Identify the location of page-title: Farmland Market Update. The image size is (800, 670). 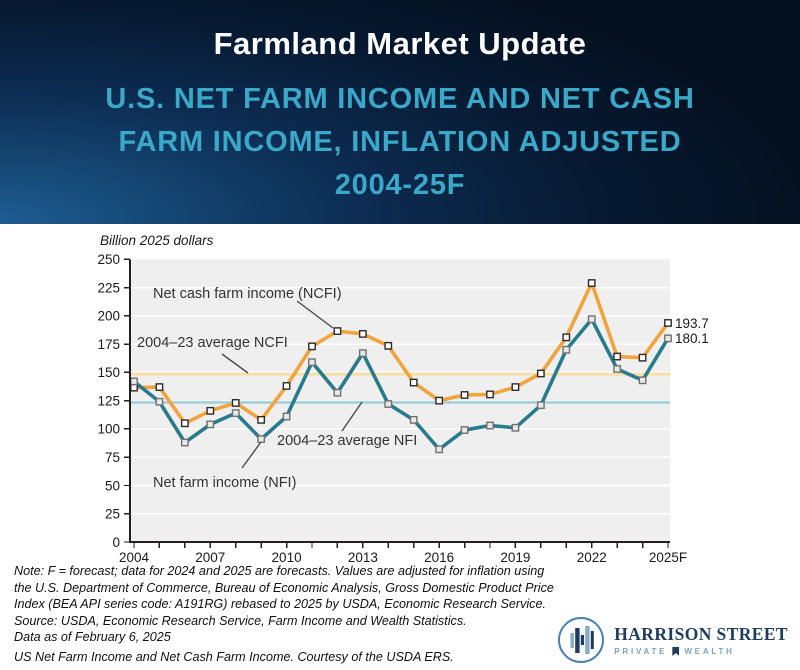
(400, 43).